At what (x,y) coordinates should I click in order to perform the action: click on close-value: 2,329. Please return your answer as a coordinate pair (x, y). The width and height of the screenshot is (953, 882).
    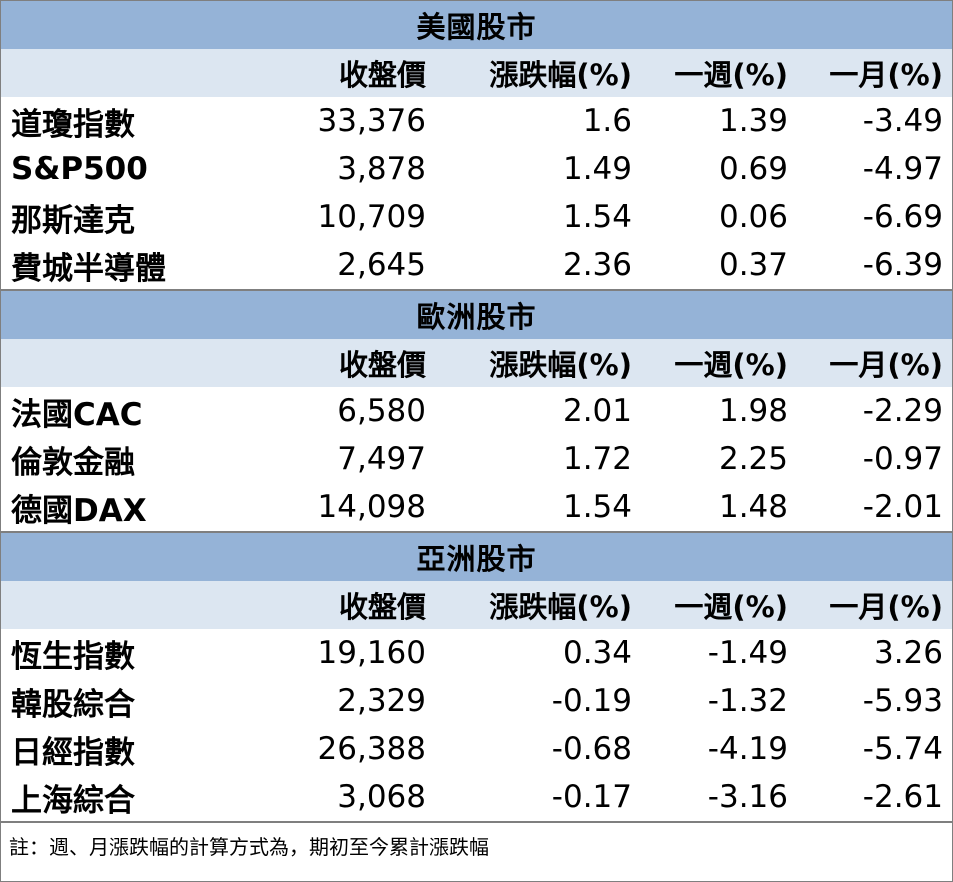
    Looking at the image, I should click on (381, 701).